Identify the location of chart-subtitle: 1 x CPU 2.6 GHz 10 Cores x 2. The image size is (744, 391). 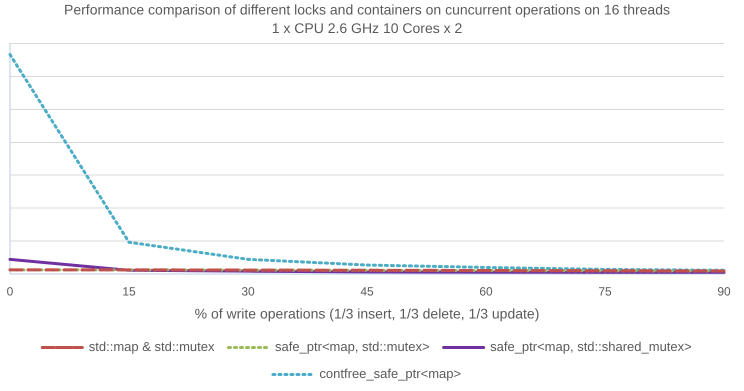
(367, 28).